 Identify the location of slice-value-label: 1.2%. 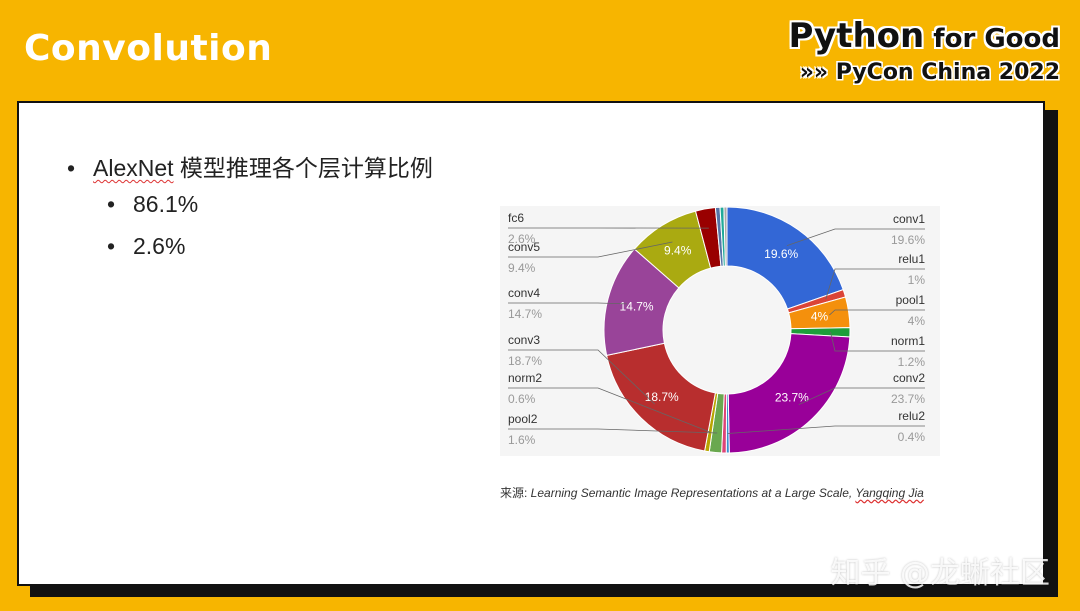
(912, 362).